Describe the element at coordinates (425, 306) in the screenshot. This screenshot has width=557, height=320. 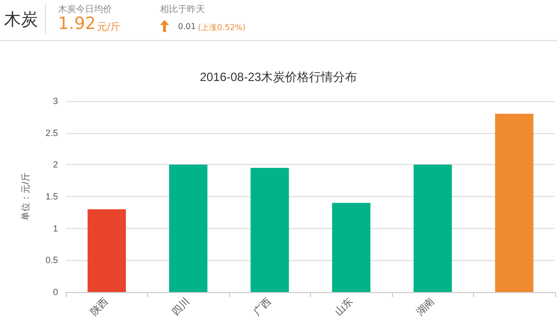
I see `x-tick-label: 湖南` at that location.